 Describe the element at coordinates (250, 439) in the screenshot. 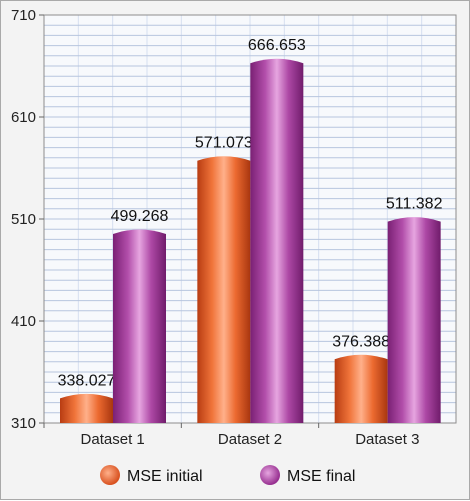

I see `x-tick-label: Dataset 2` at that location.